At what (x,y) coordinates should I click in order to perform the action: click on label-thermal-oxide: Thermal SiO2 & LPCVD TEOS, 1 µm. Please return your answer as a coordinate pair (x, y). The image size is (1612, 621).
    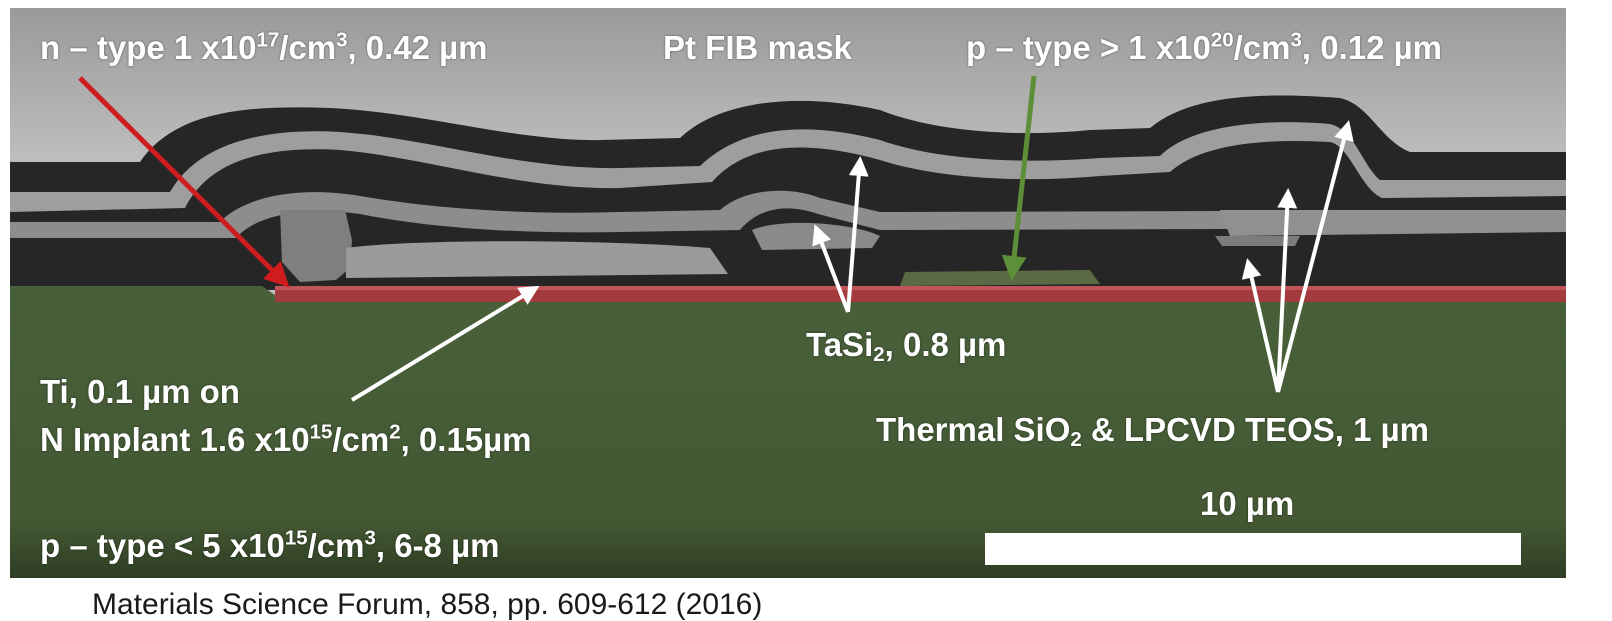
    Looking at the image, I should click on (1153, 431).